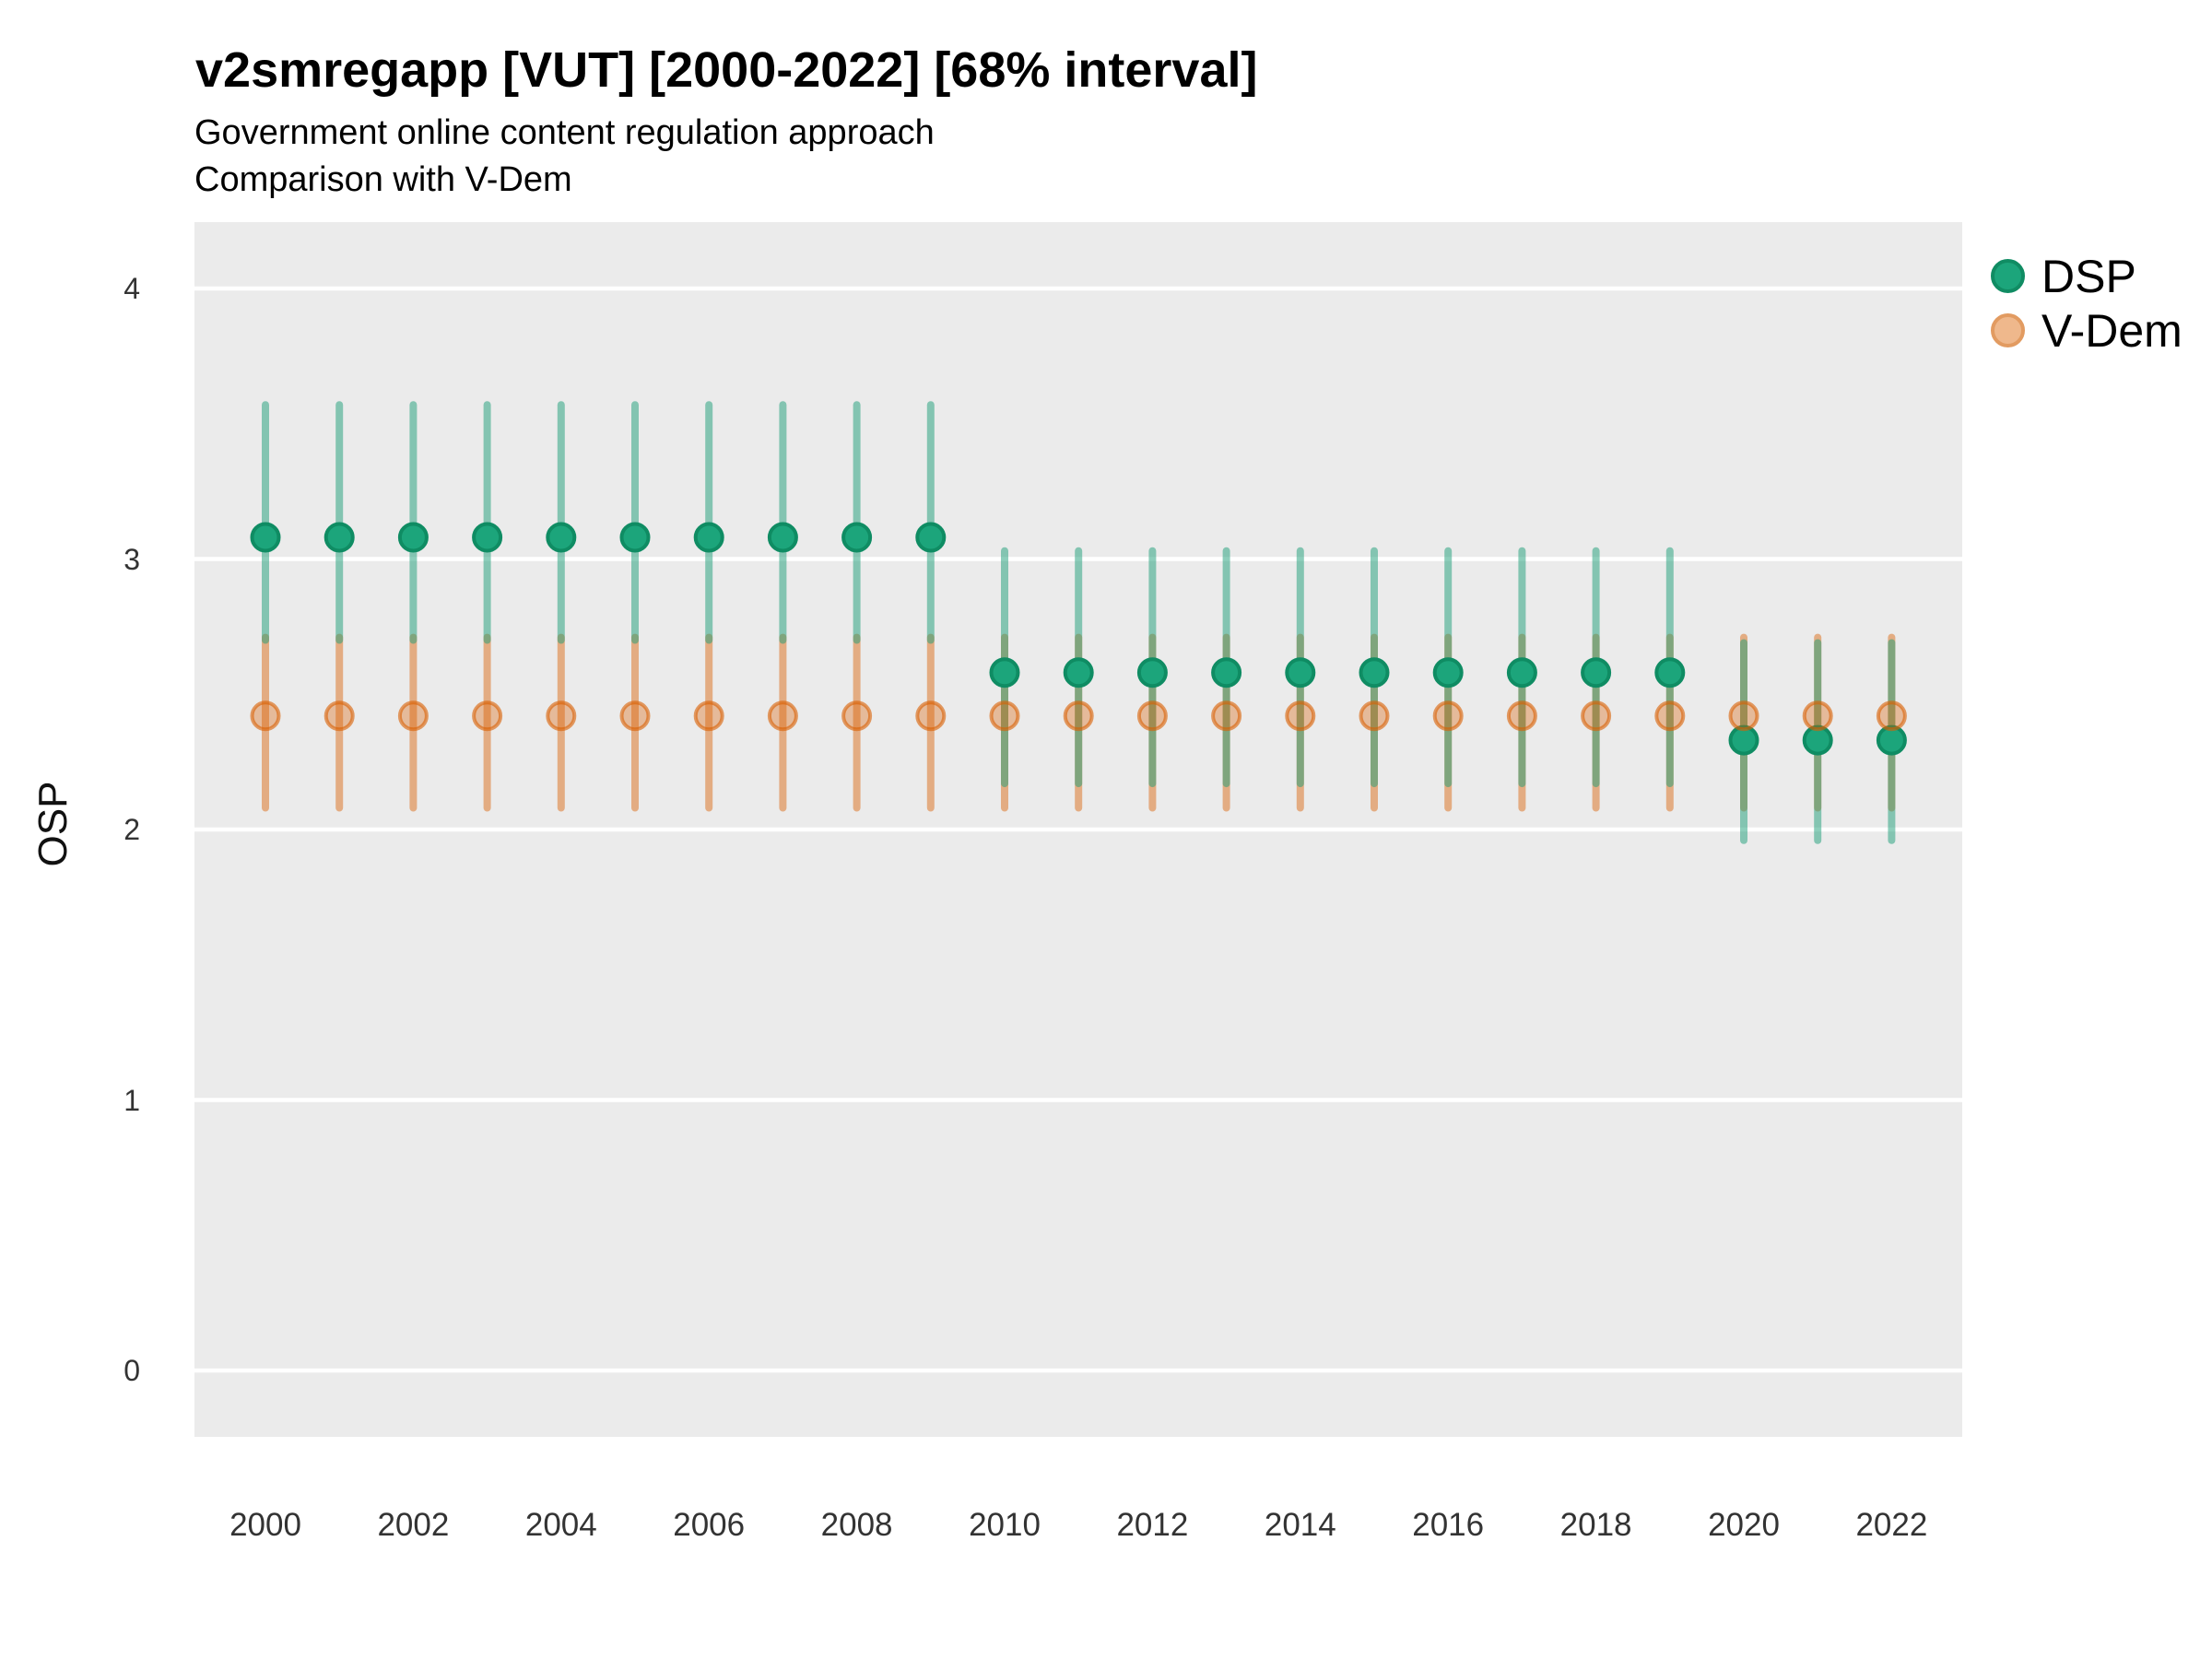 The height and width of the screenshot is (1659, 2212). I want to click on x-tick-label-2016: 2016, so click(1448, 1525).